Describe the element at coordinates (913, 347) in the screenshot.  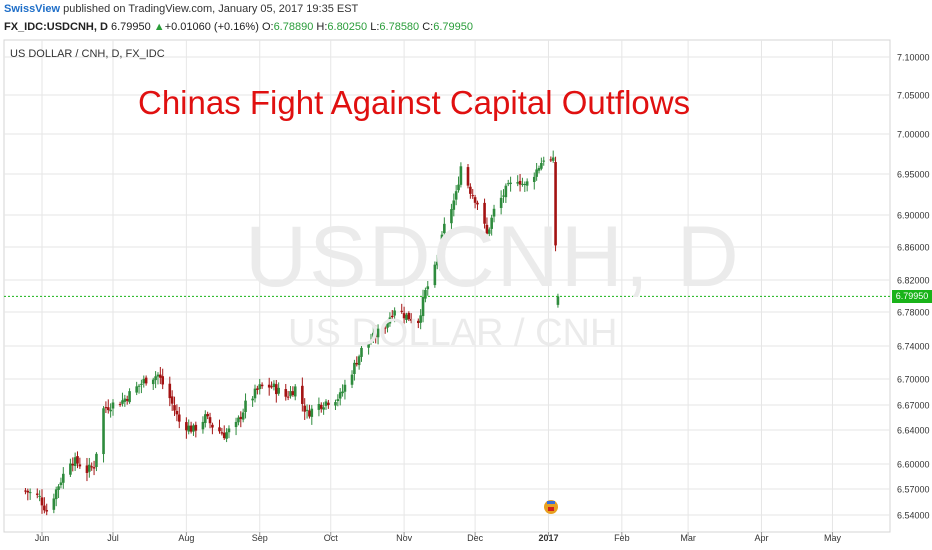
I see `y-tick-label: 6.74000` at that location.